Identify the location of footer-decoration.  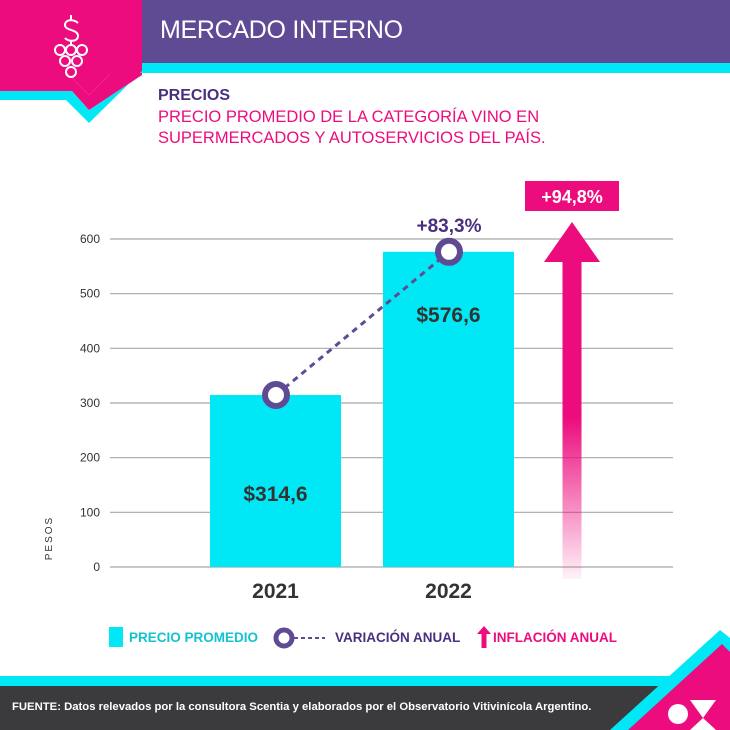
(365, 680).